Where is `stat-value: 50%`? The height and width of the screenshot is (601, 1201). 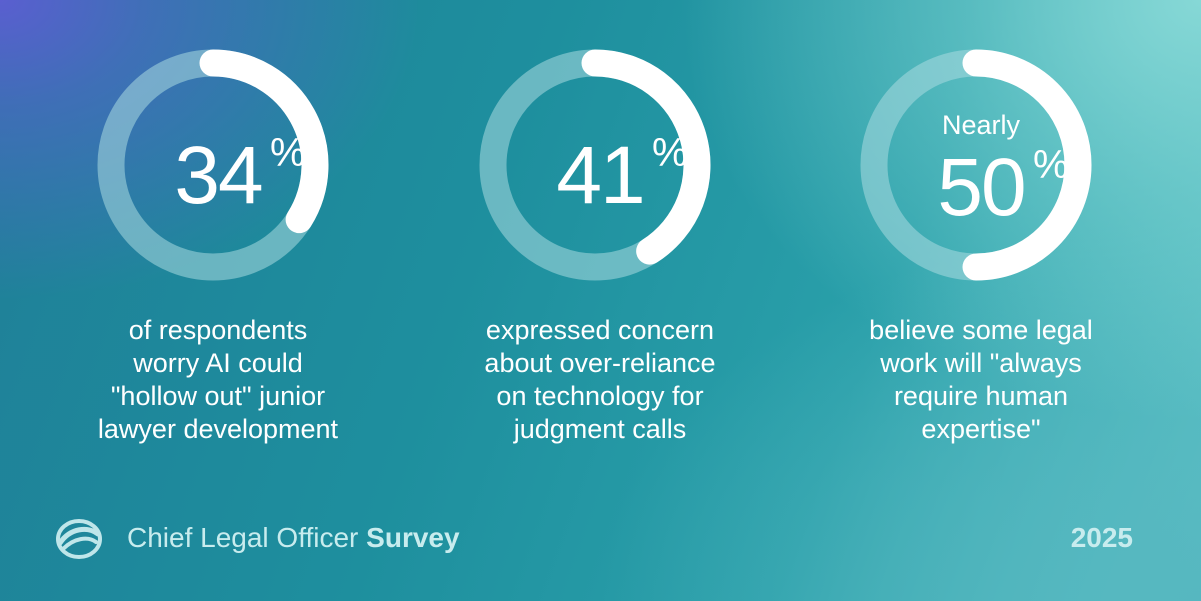
stat-value: 50% is located at coordinates (1003, 187).